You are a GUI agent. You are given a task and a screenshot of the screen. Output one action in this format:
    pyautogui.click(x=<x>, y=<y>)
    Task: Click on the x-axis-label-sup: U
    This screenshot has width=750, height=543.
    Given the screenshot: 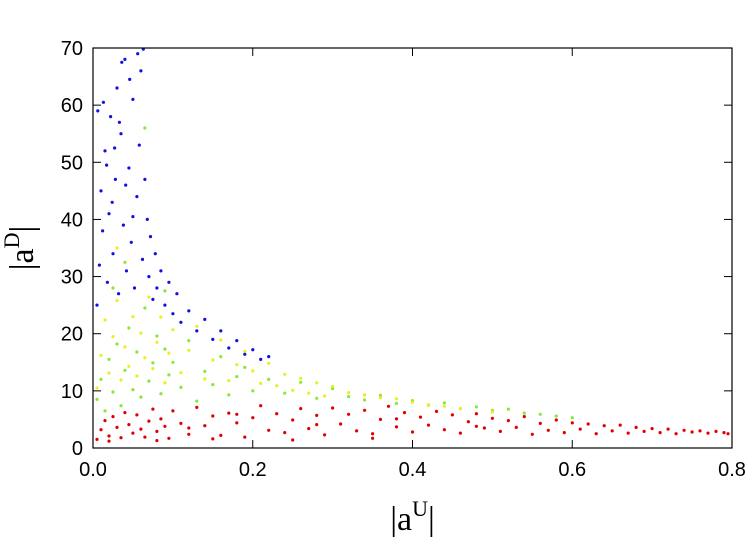 What is the action you would take?
    pyautogui.click(x=420, y=508)
    